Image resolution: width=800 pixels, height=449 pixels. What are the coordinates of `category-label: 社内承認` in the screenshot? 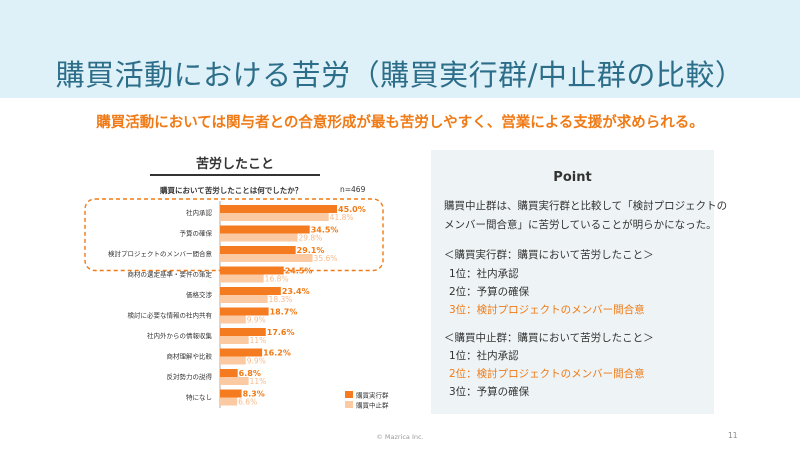 It's located at (199, 212).